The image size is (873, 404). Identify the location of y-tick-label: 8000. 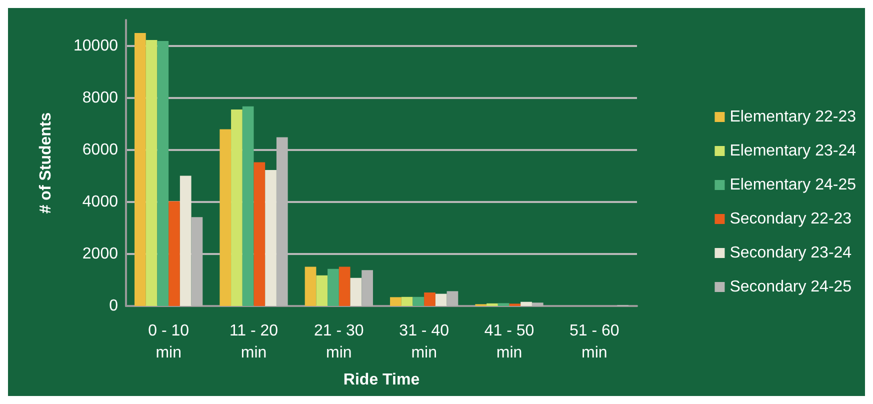
(100, 98).